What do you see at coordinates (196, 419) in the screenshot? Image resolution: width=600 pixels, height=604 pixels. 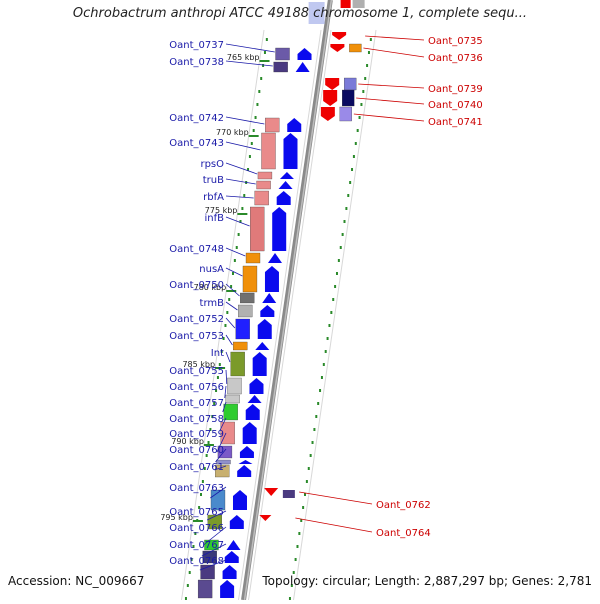 I see `left-gene-label-Oant_0758: Oant_0758` at bounding box center [196, 419].